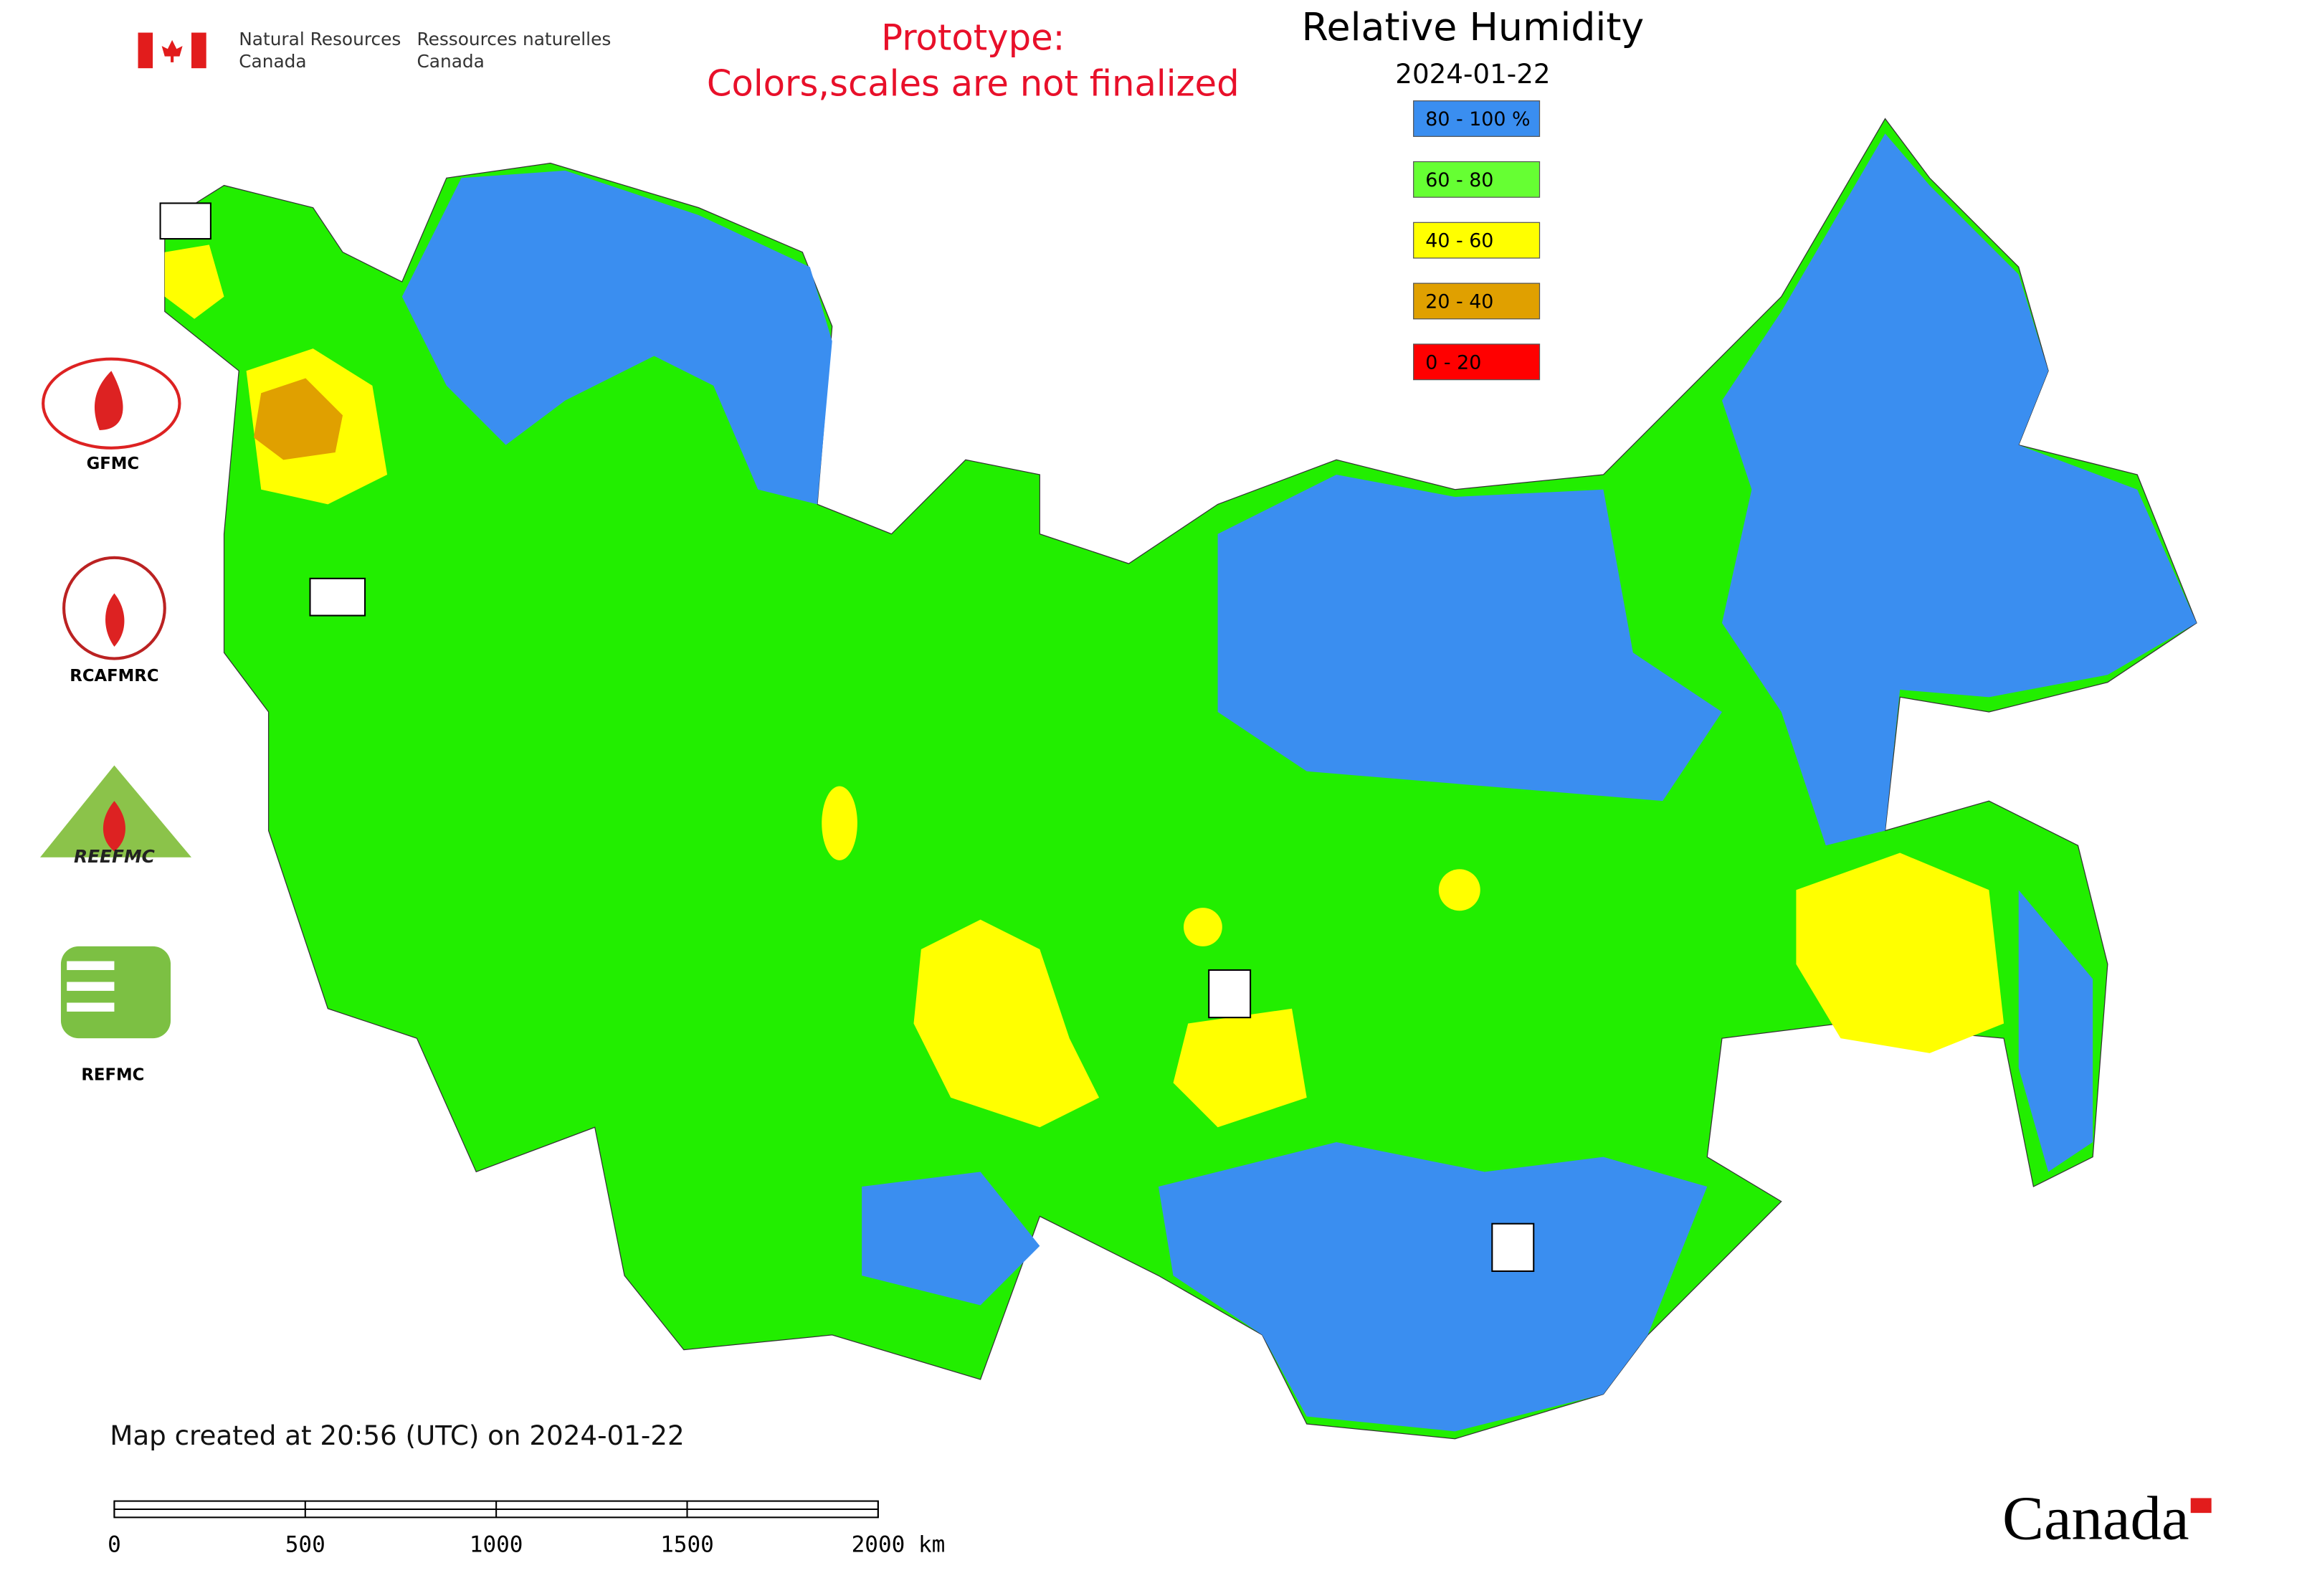 The width and height of the screenshot is (2302, 1596). Describe the element at coordinates (514, 39) in the screenshot. I see `agency-name-fr: Ressources naturelles` at that location.